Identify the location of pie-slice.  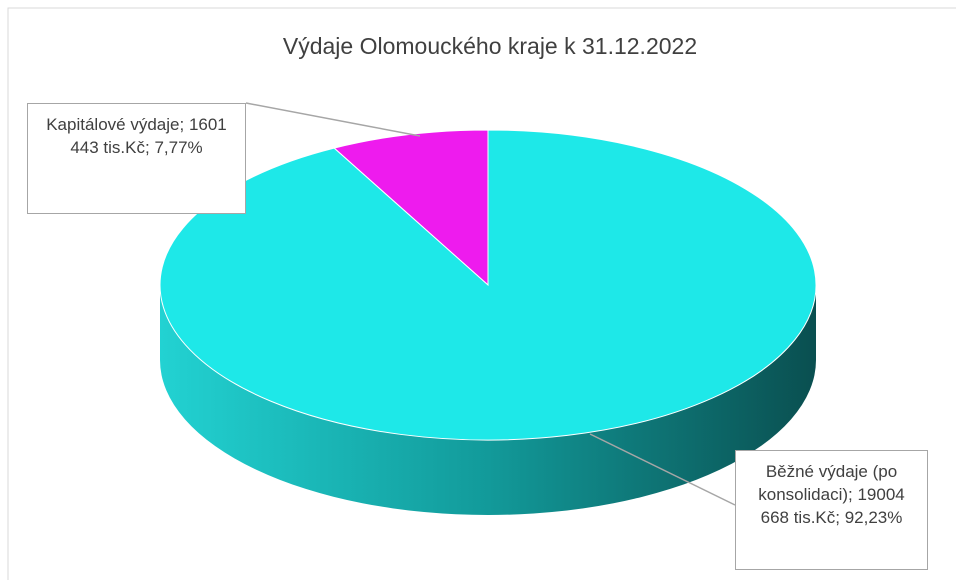
(411, 208).